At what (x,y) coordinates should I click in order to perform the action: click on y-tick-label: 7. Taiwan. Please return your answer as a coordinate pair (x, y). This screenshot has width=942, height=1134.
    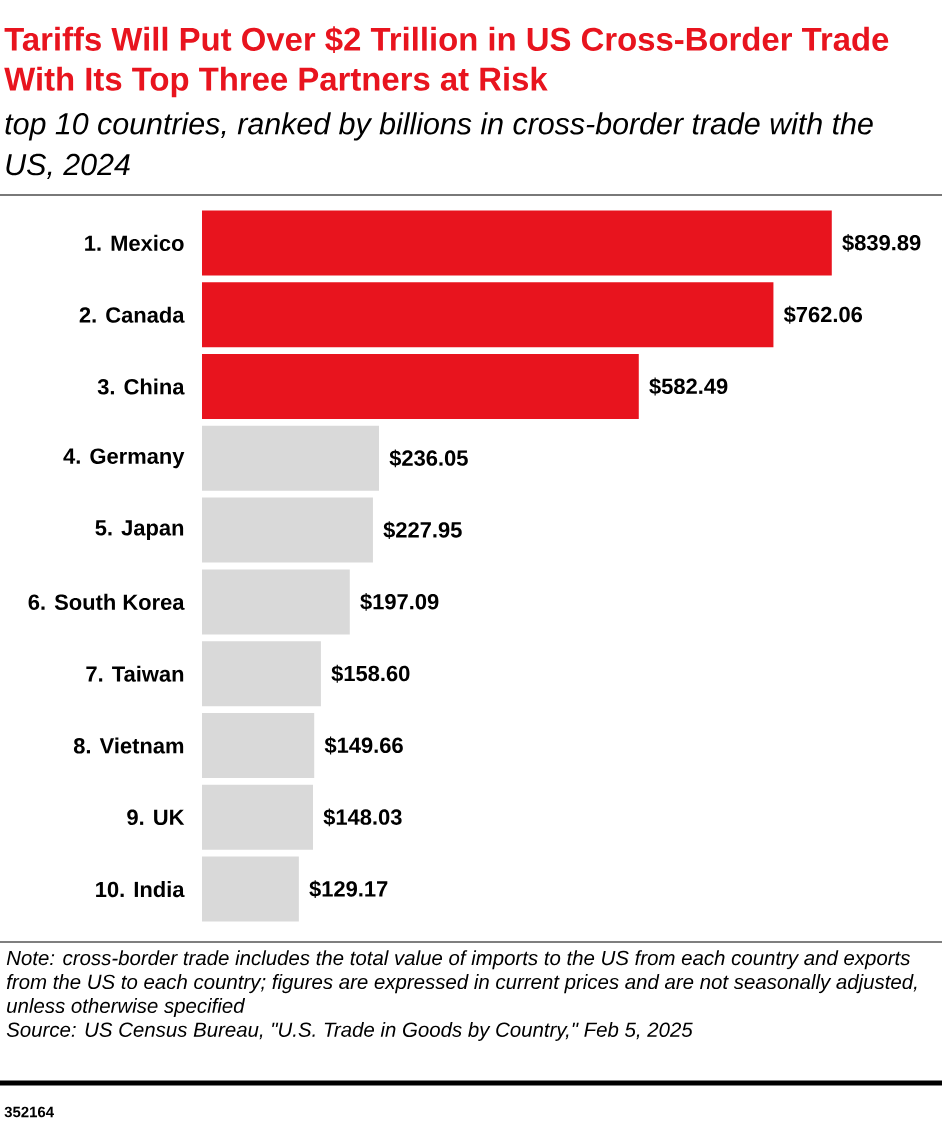
    Looking at the image, I should click on (135, 673).